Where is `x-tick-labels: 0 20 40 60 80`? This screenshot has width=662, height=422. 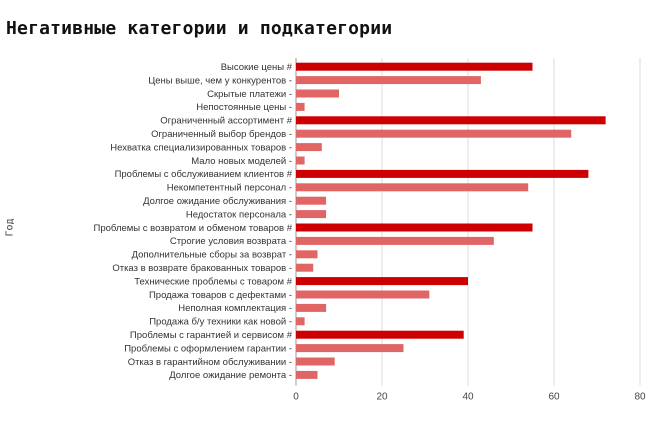 x-tick-labels: 0 20 40 60 80 is located at coordinates (469, 397).